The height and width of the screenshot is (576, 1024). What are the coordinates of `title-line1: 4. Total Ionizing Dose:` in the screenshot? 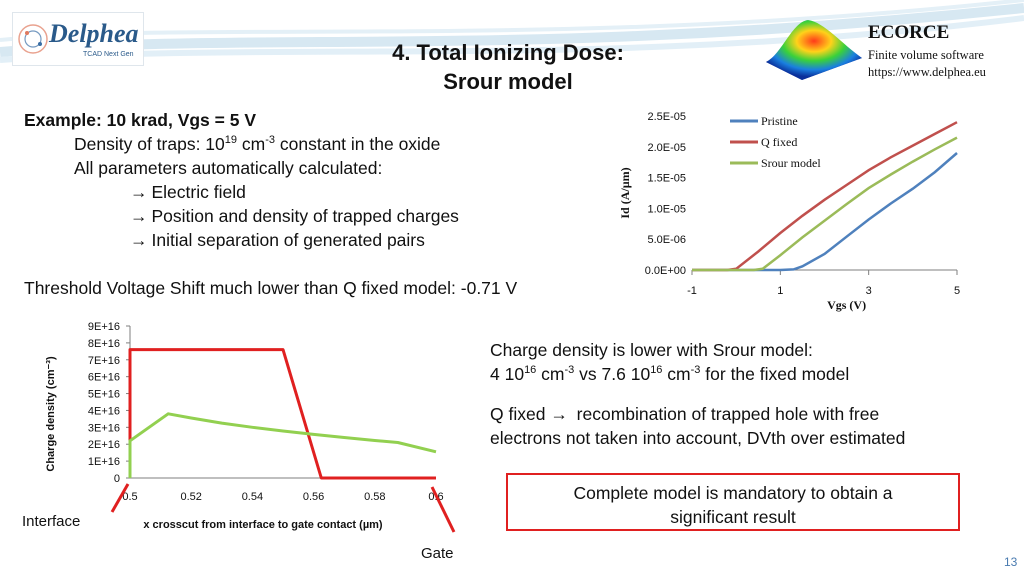 It's located at (508, 52).